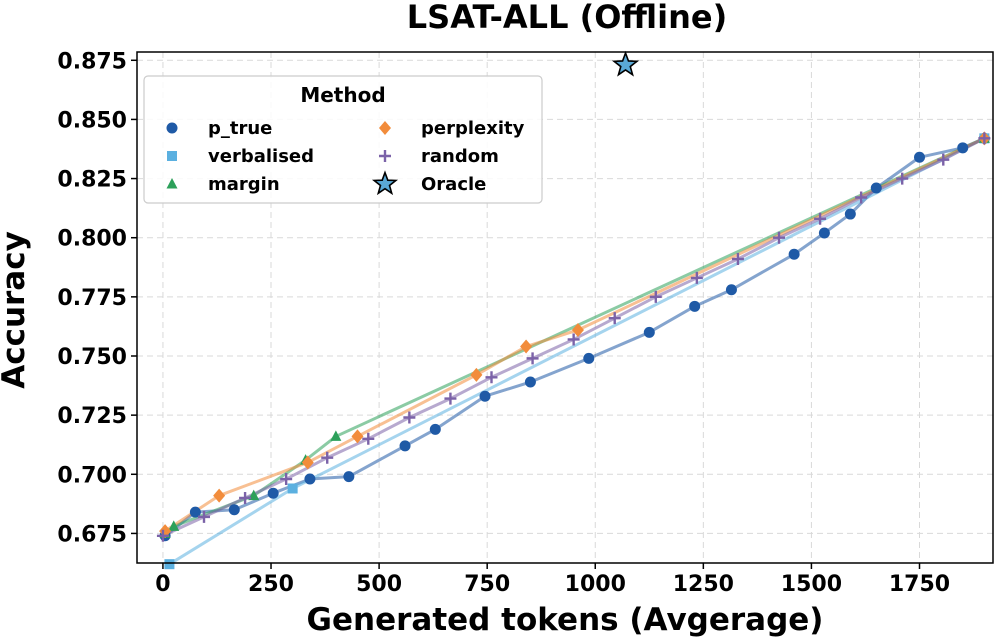 The image size is (997, 640). I want to click on x-axis: 0 250 500 750 1000 1250 1500 1750, so click(552, 580).